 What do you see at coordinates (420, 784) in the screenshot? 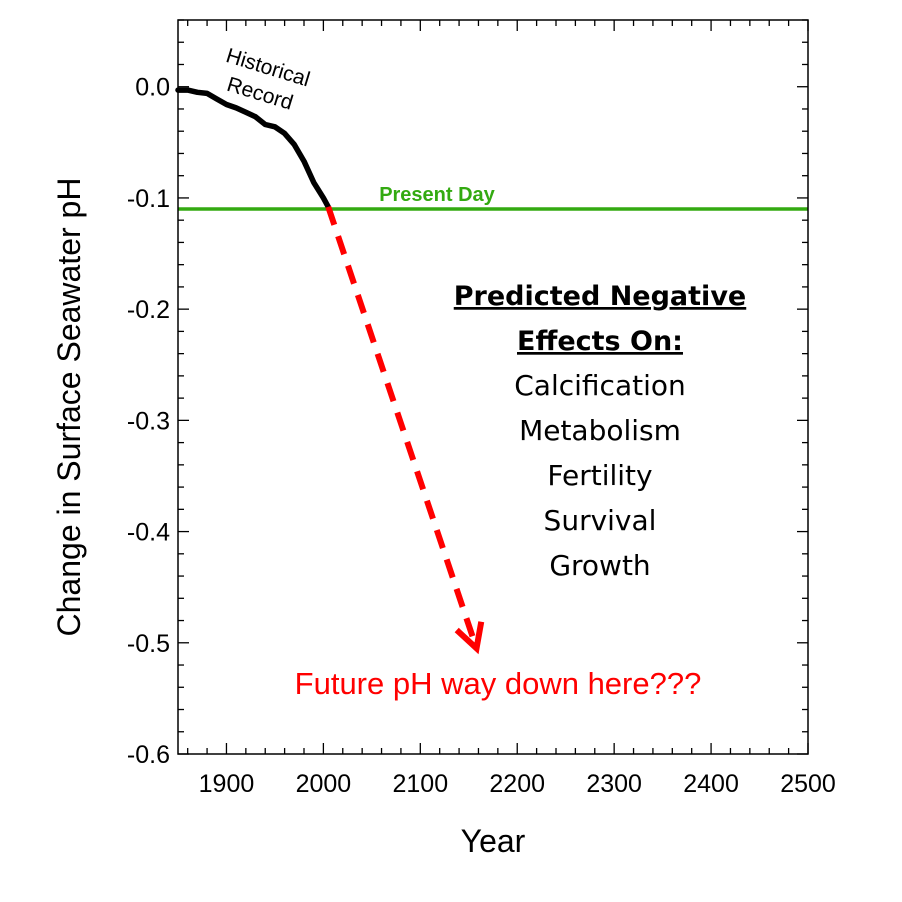
I see `x-tick-label: 2100` at bounding box center [420, 784].